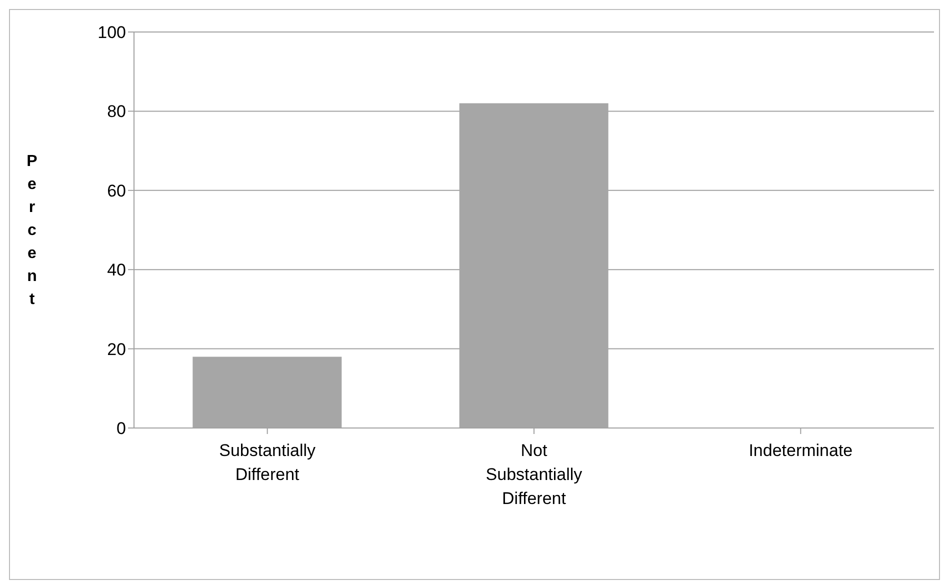 The height and width of the screenshot is (582, 943). I want to click on y-axis-title: Percent, so click(32, 230).